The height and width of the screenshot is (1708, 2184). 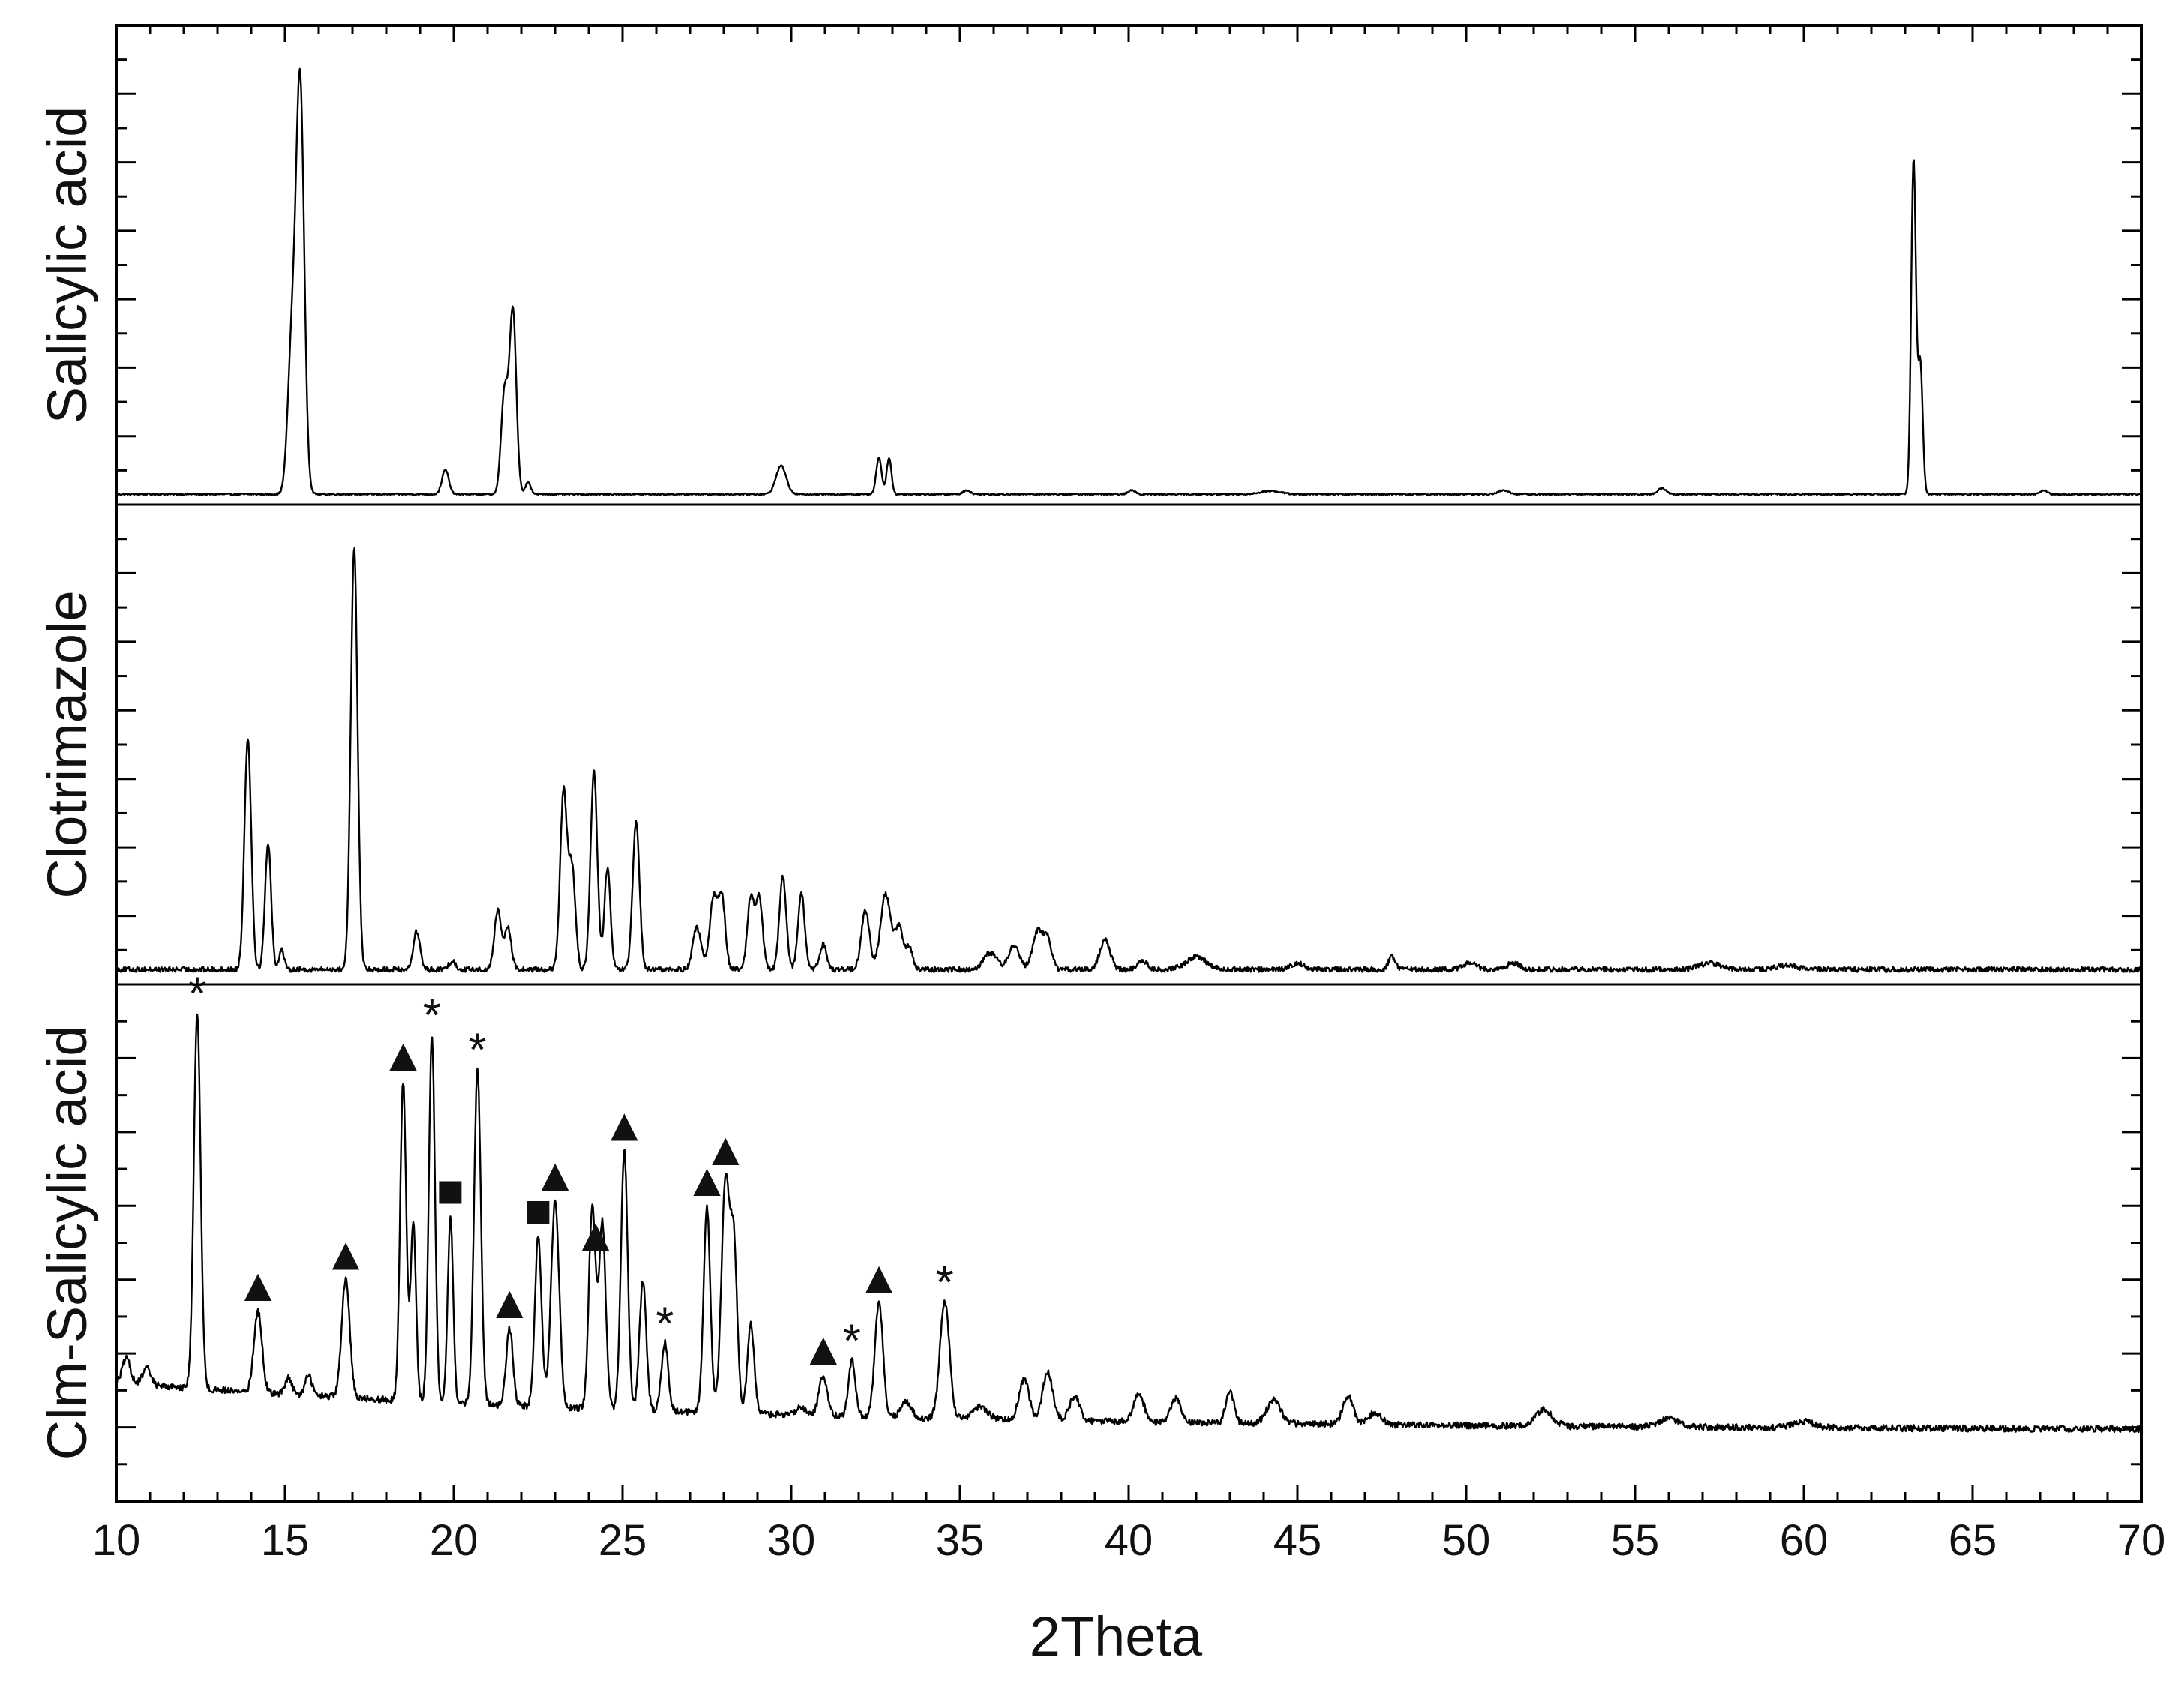 What do you see at coordinates (1298, 1540) in the screenshot?
I see `x-tick-label: 45` at bounding box center [1298, 1540].